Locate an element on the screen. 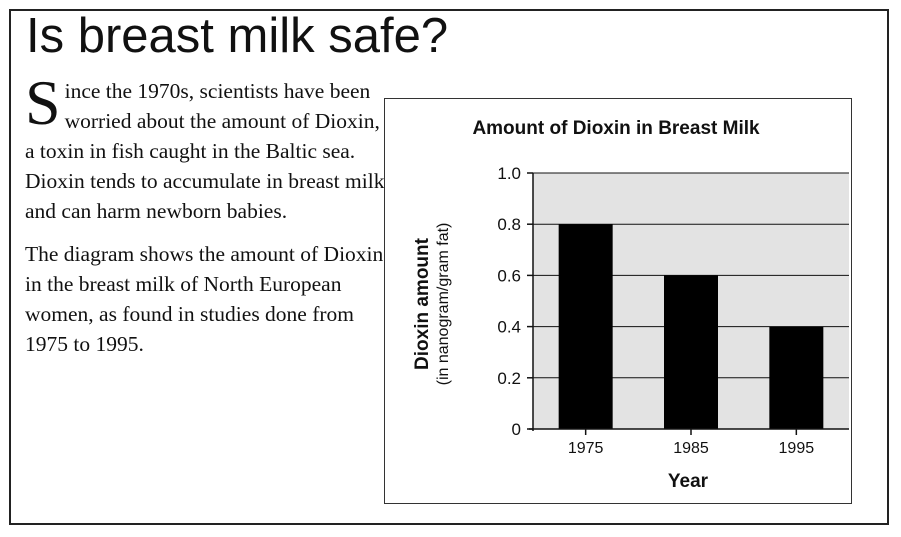 This screenshot has width=901, height=537. x-tick-label: 1995 is located at coordinates (797, 448).